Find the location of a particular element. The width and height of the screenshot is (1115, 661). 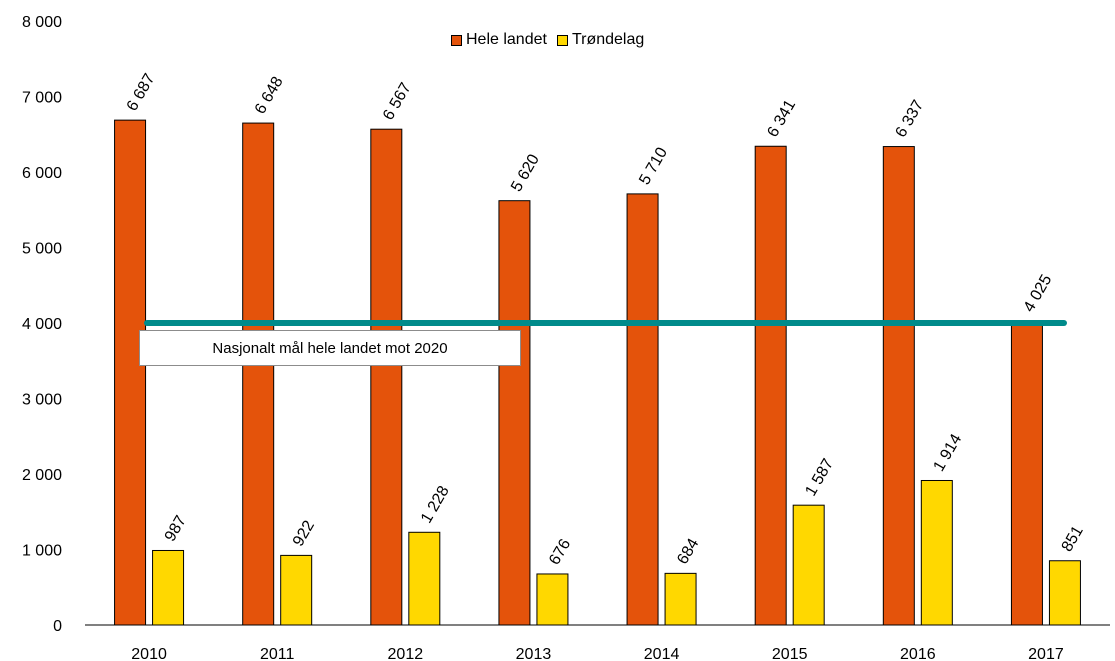

y-tick-label: 3 000 is located at coordinates (42, 400).